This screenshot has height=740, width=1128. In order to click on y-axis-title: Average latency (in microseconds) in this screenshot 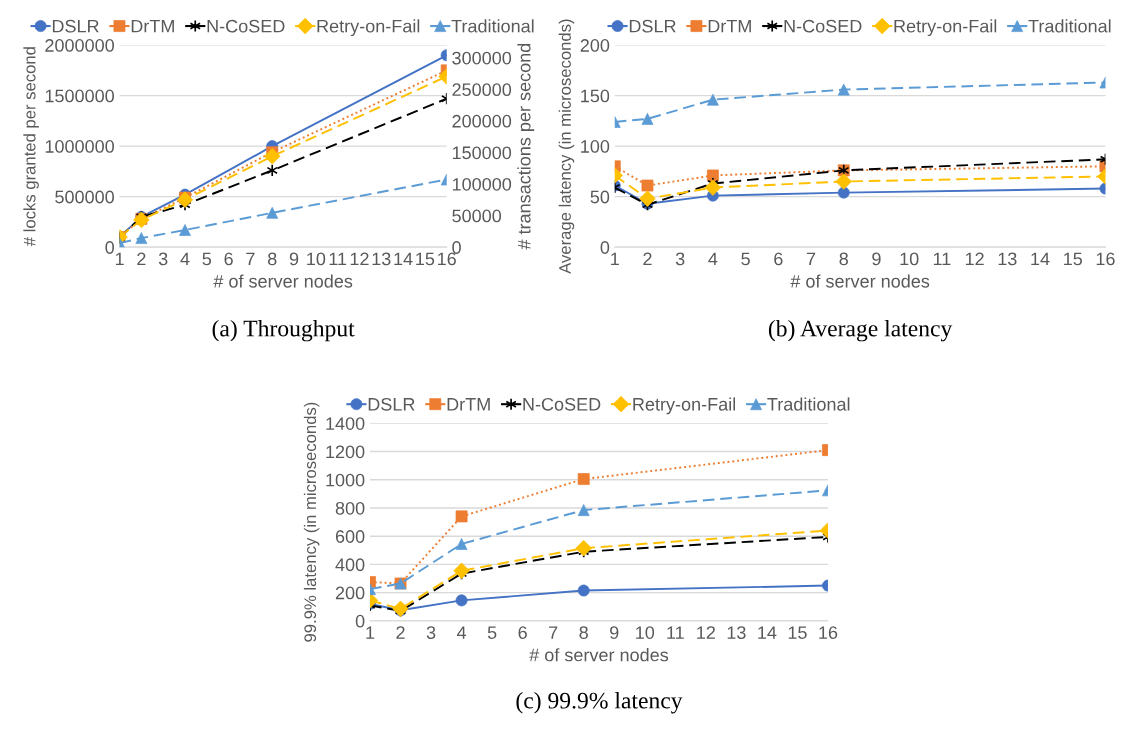, I will do `click(566, 146)`.